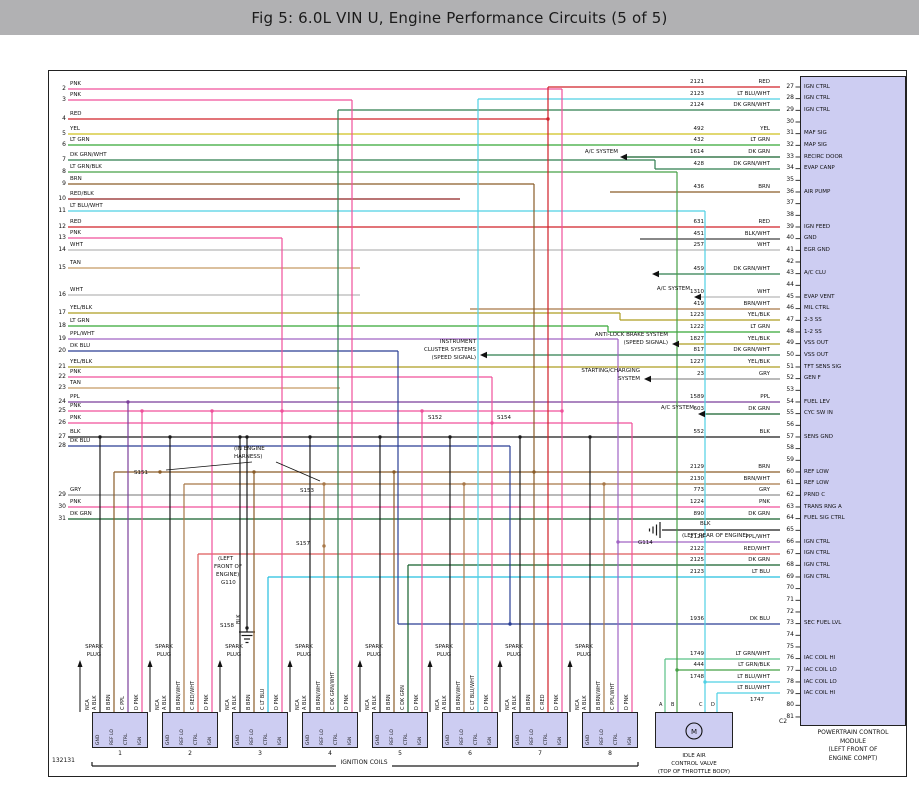 The image size is (919, 800). Describe the element at coordinates (694, 730) in the screenshot. I see `iac-valve-box` at that location.